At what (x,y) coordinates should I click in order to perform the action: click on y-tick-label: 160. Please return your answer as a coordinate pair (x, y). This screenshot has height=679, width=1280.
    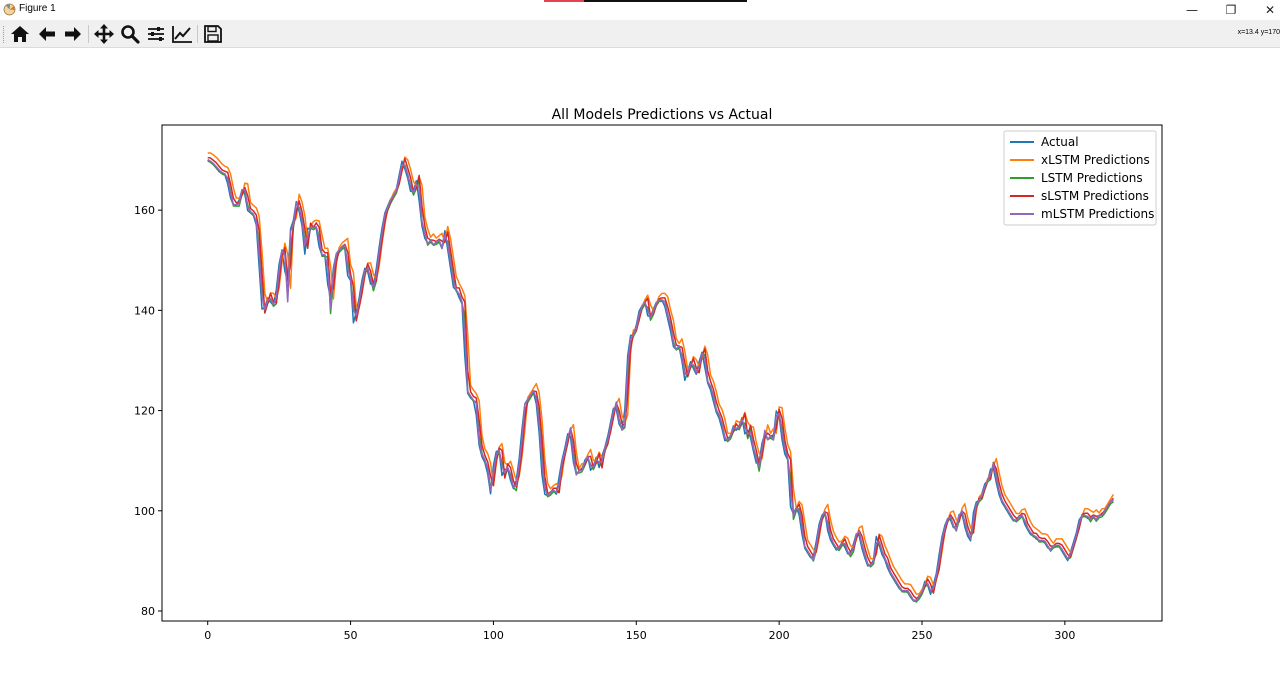
    Looking at the image, I should click on (144, 210).